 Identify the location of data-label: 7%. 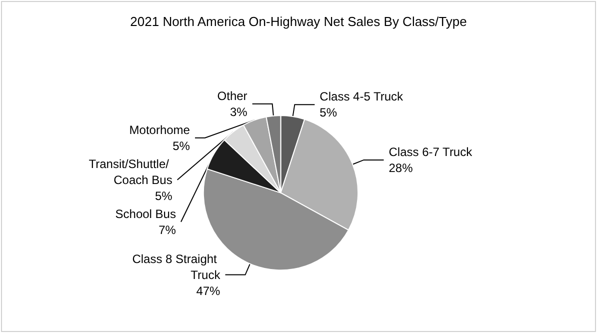
(167, 229).